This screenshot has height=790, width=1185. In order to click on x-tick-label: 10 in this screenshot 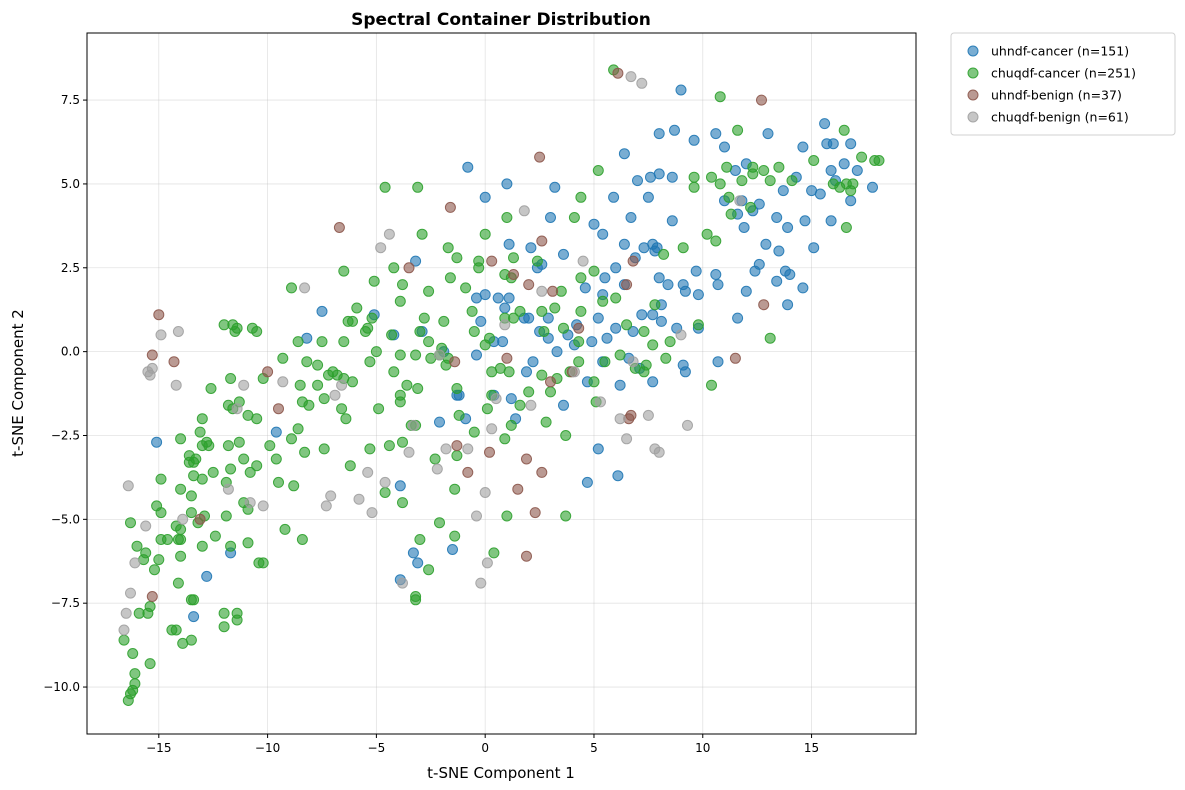, I will do `click(702, 748)`.